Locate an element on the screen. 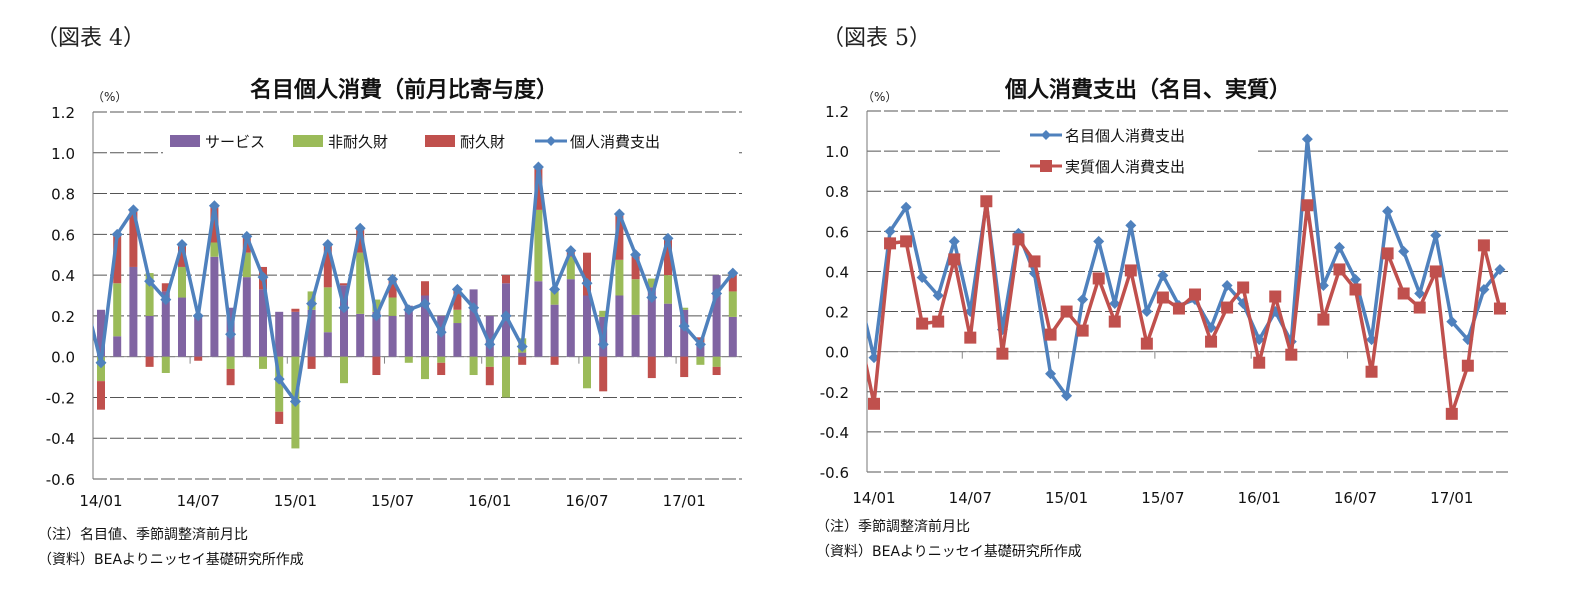 The image size is (1569, 607). x-tick-label: 16/07 is located at coordinates (586, 501).